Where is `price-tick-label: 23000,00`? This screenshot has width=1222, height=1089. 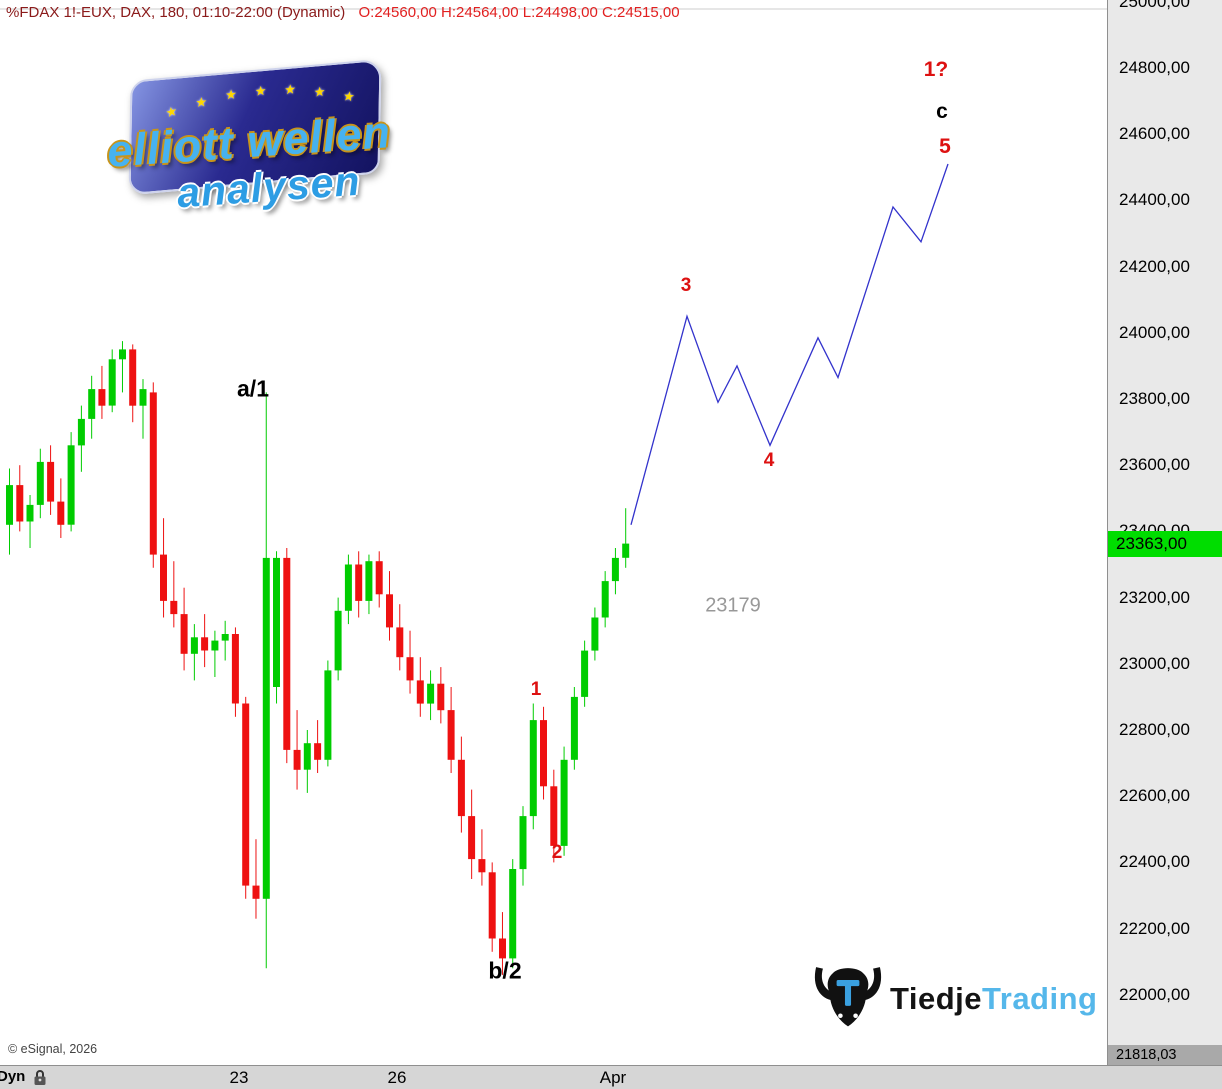
price-tick-label: 23000,00 is located at coordinates (1154, 663).